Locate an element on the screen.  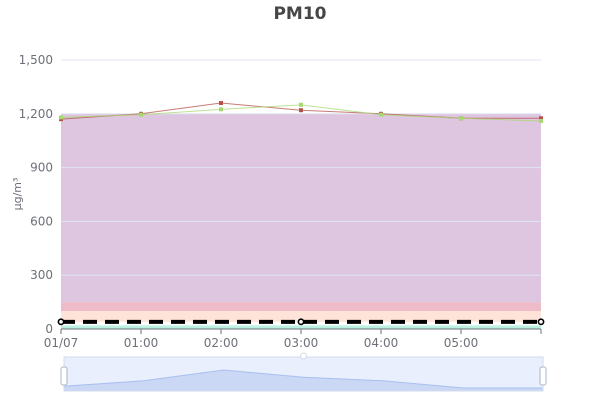
zoom-move-handle is located at coordinates (303, 356).